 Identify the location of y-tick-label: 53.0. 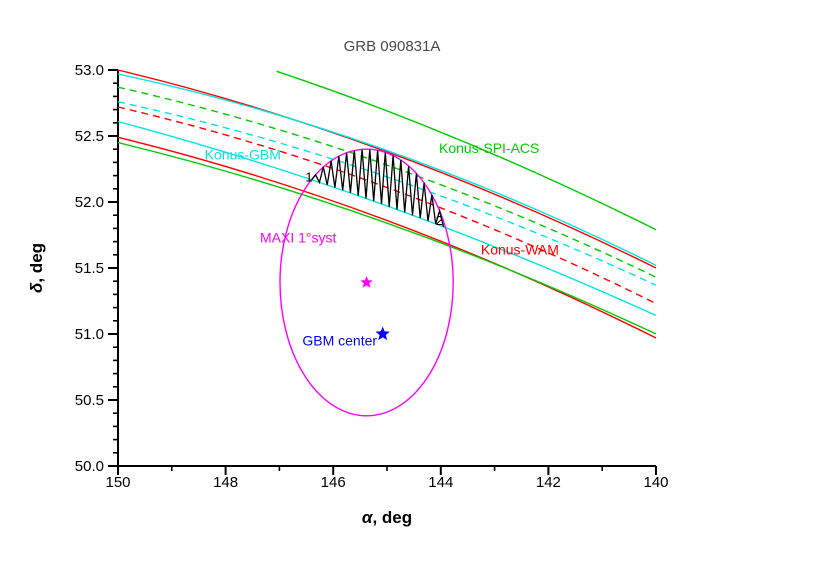
(89, 70).